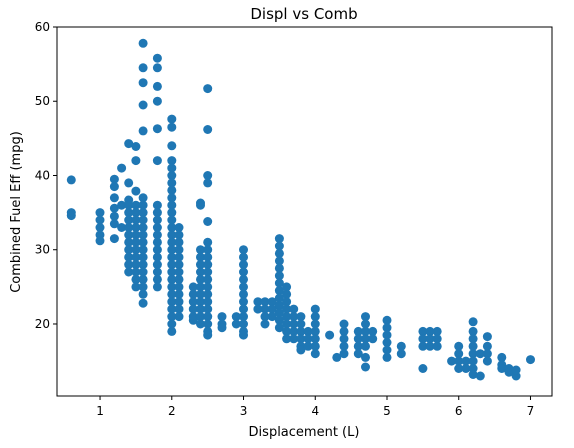  I want to click on x-tick-label: 4, so click(315, 411).